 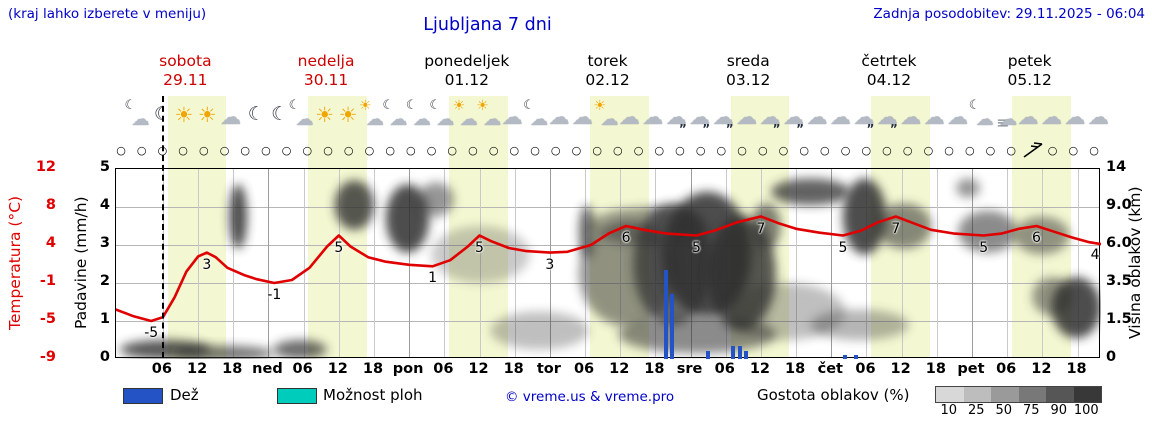 I want to click on day-header: torek 02.12, so click(x=607, y=71).